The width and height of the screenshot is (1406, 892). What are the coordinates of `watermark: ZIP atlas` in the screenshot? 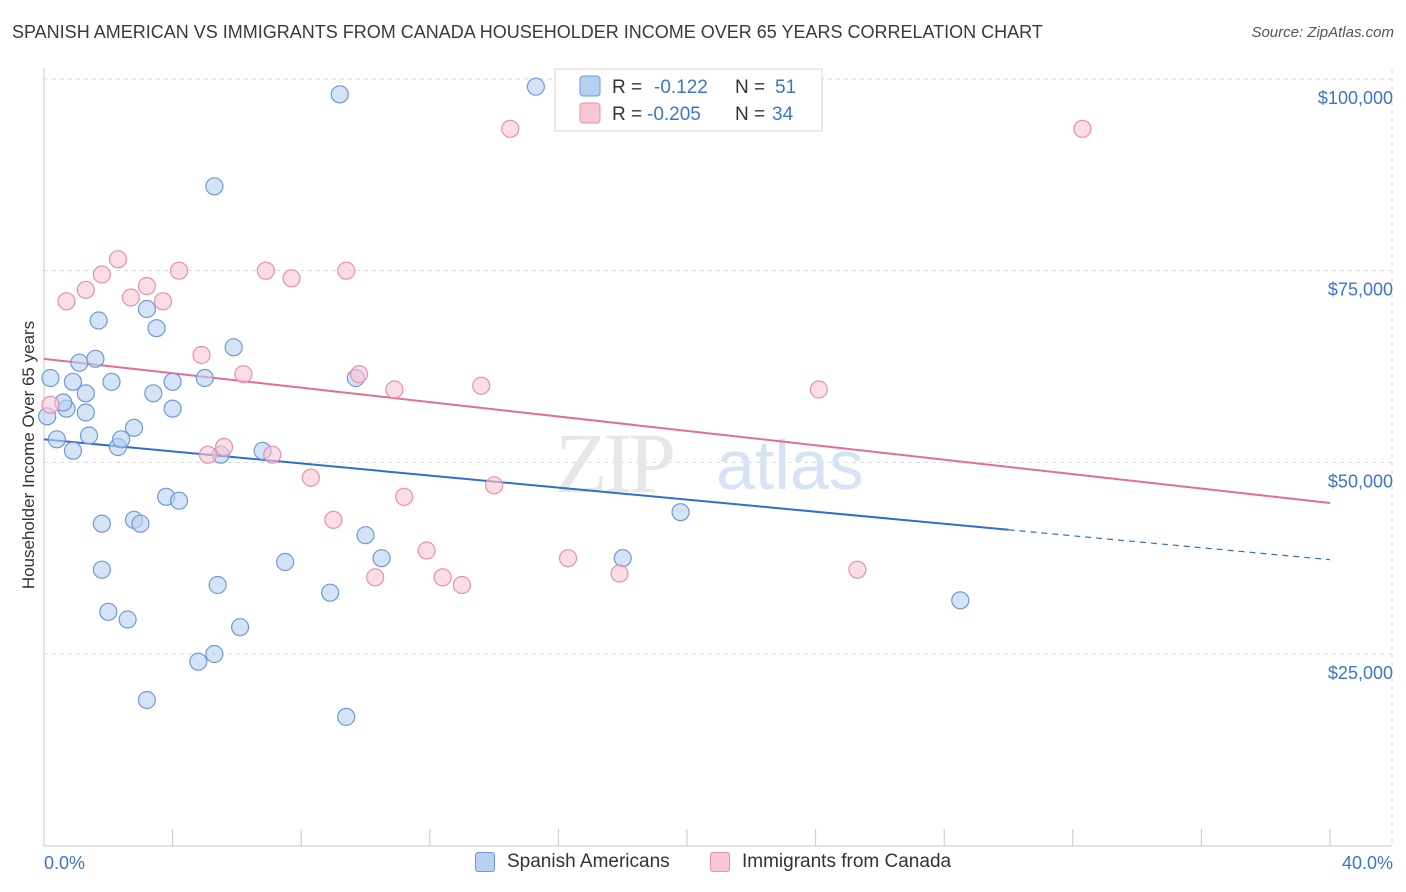 It's located at (709, 463).